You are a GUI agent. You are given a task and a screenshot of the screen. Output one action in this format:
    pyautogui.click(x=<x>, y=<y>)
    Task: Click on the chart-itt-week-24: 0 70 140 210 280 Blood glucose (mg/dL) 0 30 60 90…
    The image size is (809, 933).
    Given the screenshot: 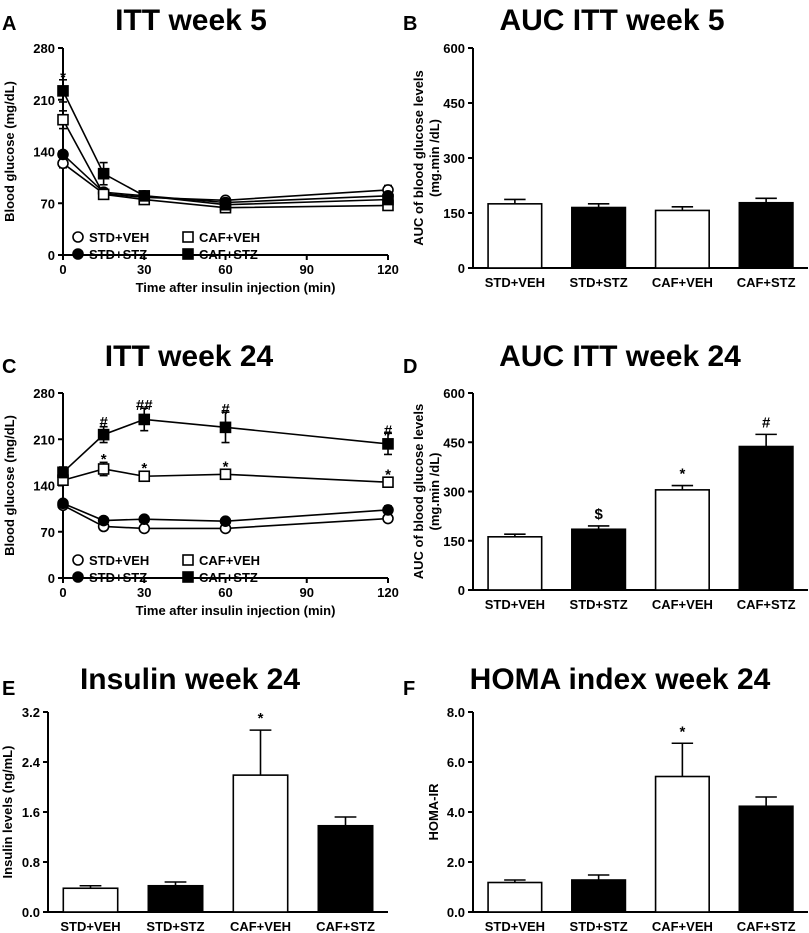 What is the action you would take?
    pyautogui.click(x=200, y=502)
    